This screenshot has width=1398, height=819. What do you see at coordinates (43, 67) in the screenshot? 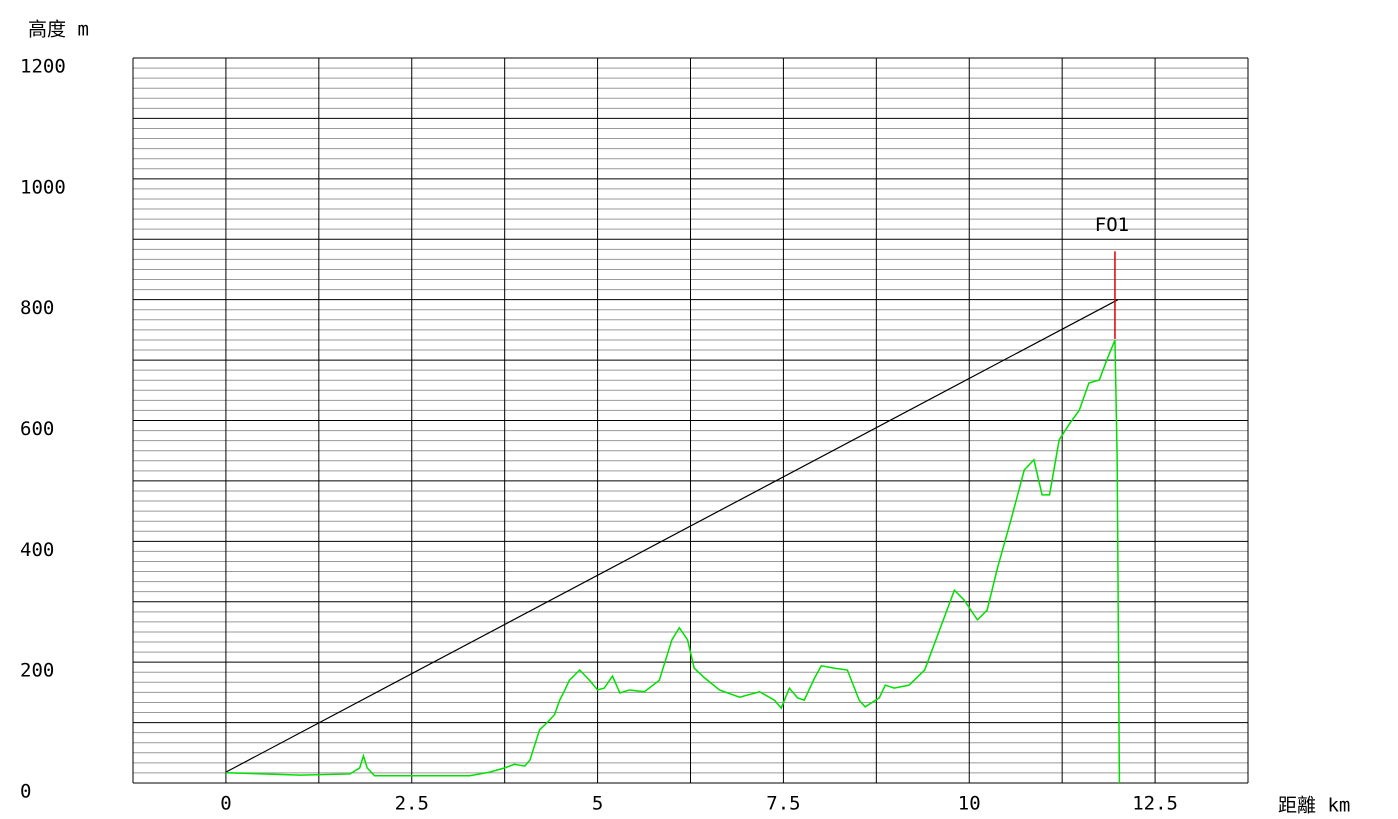
I see `y-tick-label: 1200` at bounding box center [43, 67].